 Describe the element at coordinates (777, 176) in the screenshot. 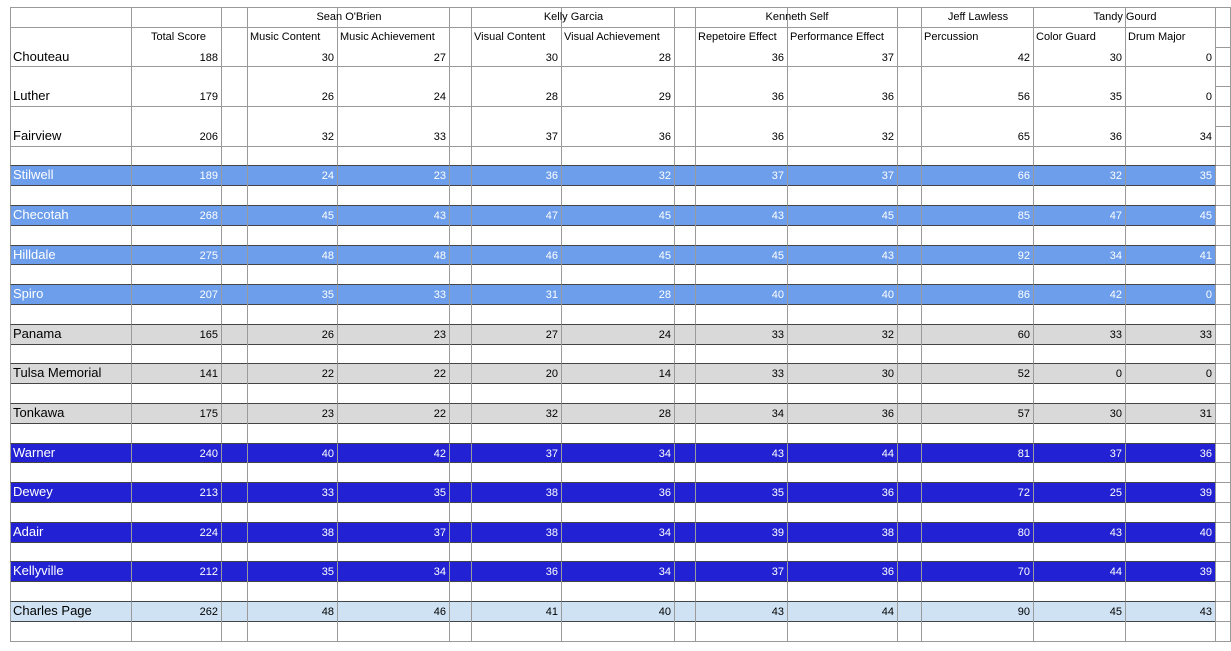

I see `score: 37` at that location.